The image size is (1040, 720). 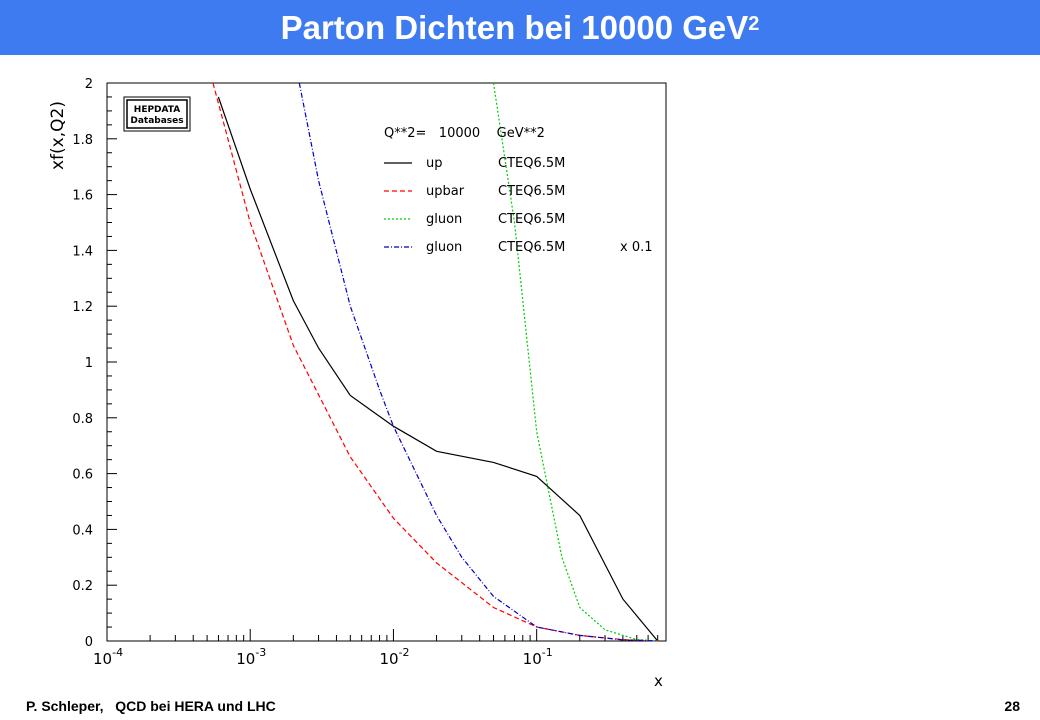 I want to click on x-tick-label: 10⁻³, so click(x=251, y=657).